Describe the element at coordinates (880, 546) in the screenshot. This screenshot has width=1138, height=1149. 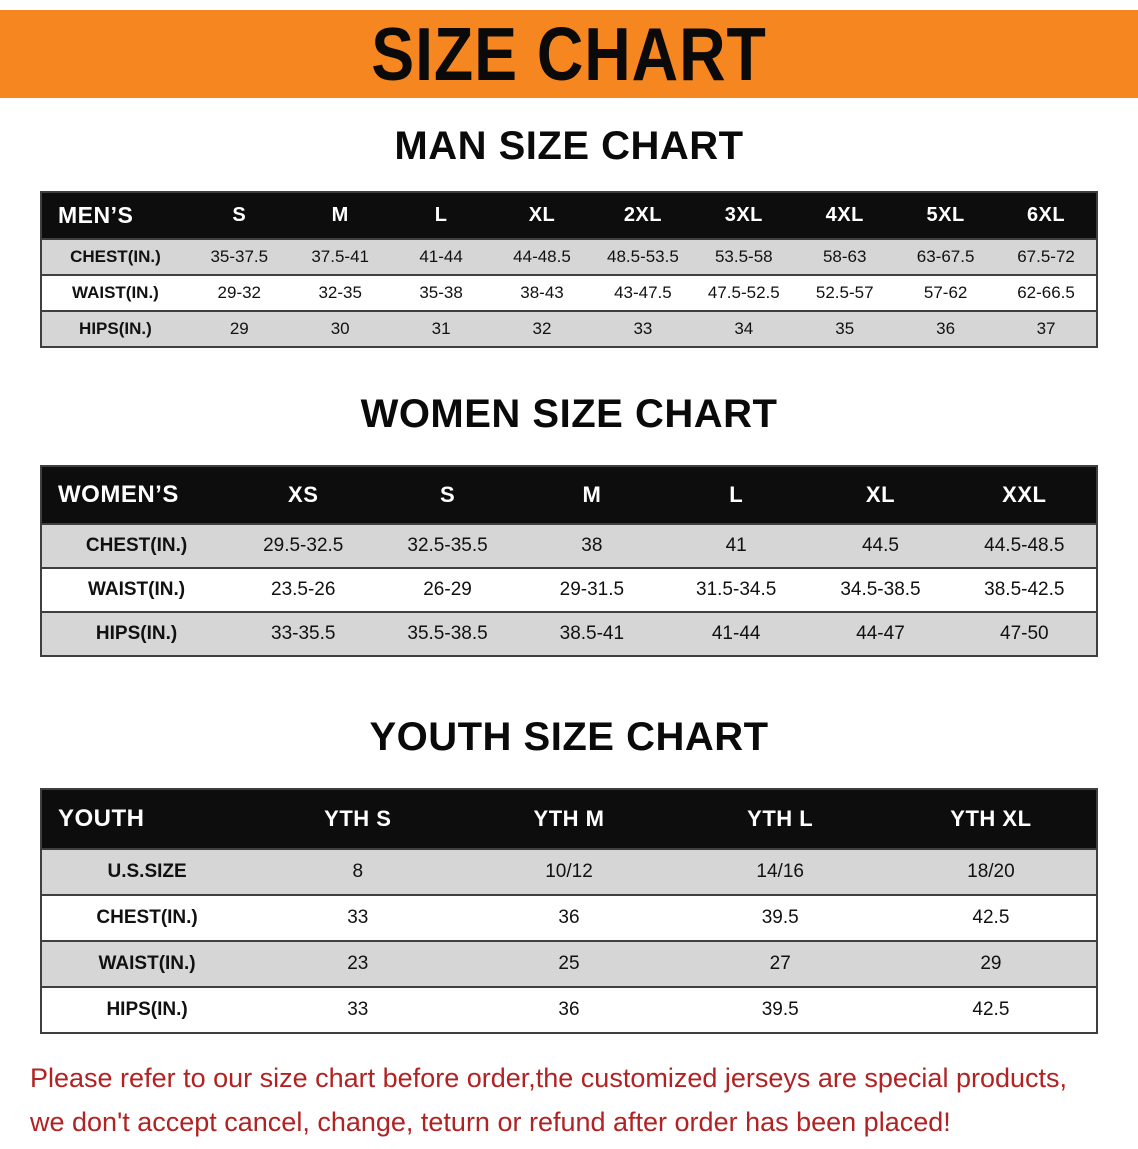
I see `value-cell: 44.5` at that location.